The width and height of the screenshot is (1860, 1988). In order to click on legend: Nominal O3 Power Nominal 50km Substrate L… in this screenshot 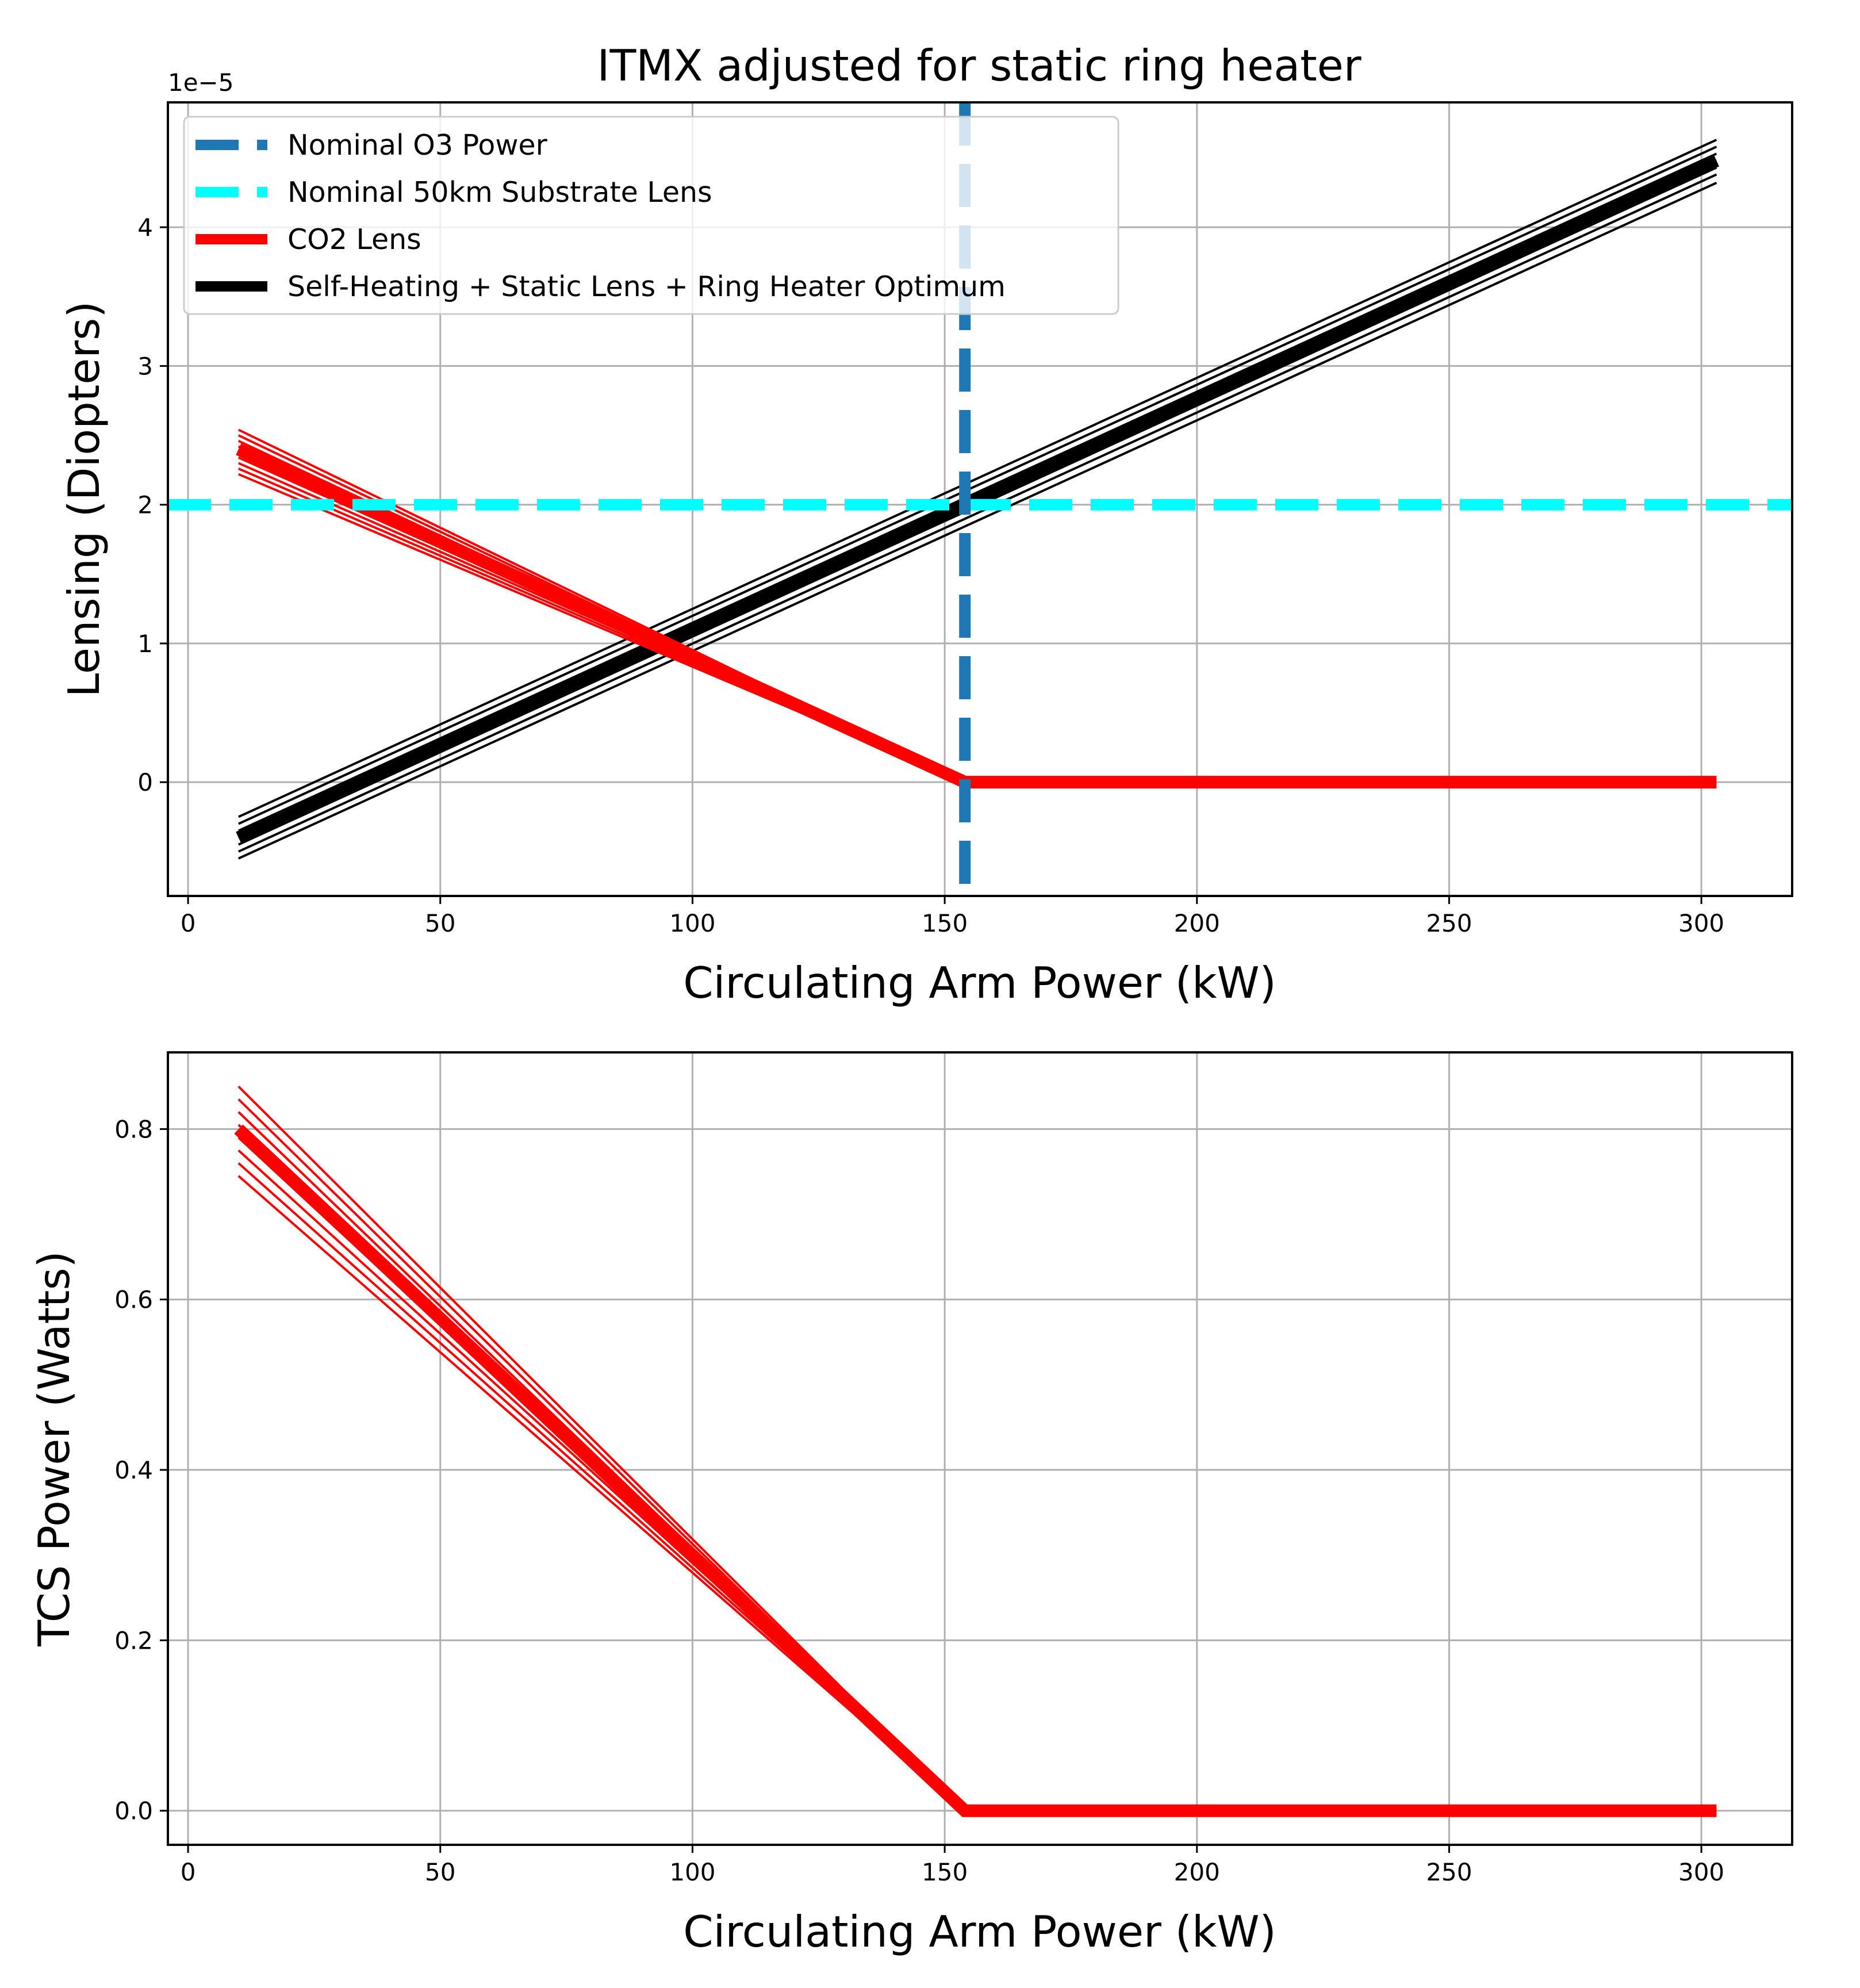, I will do `click(651, 215)`.